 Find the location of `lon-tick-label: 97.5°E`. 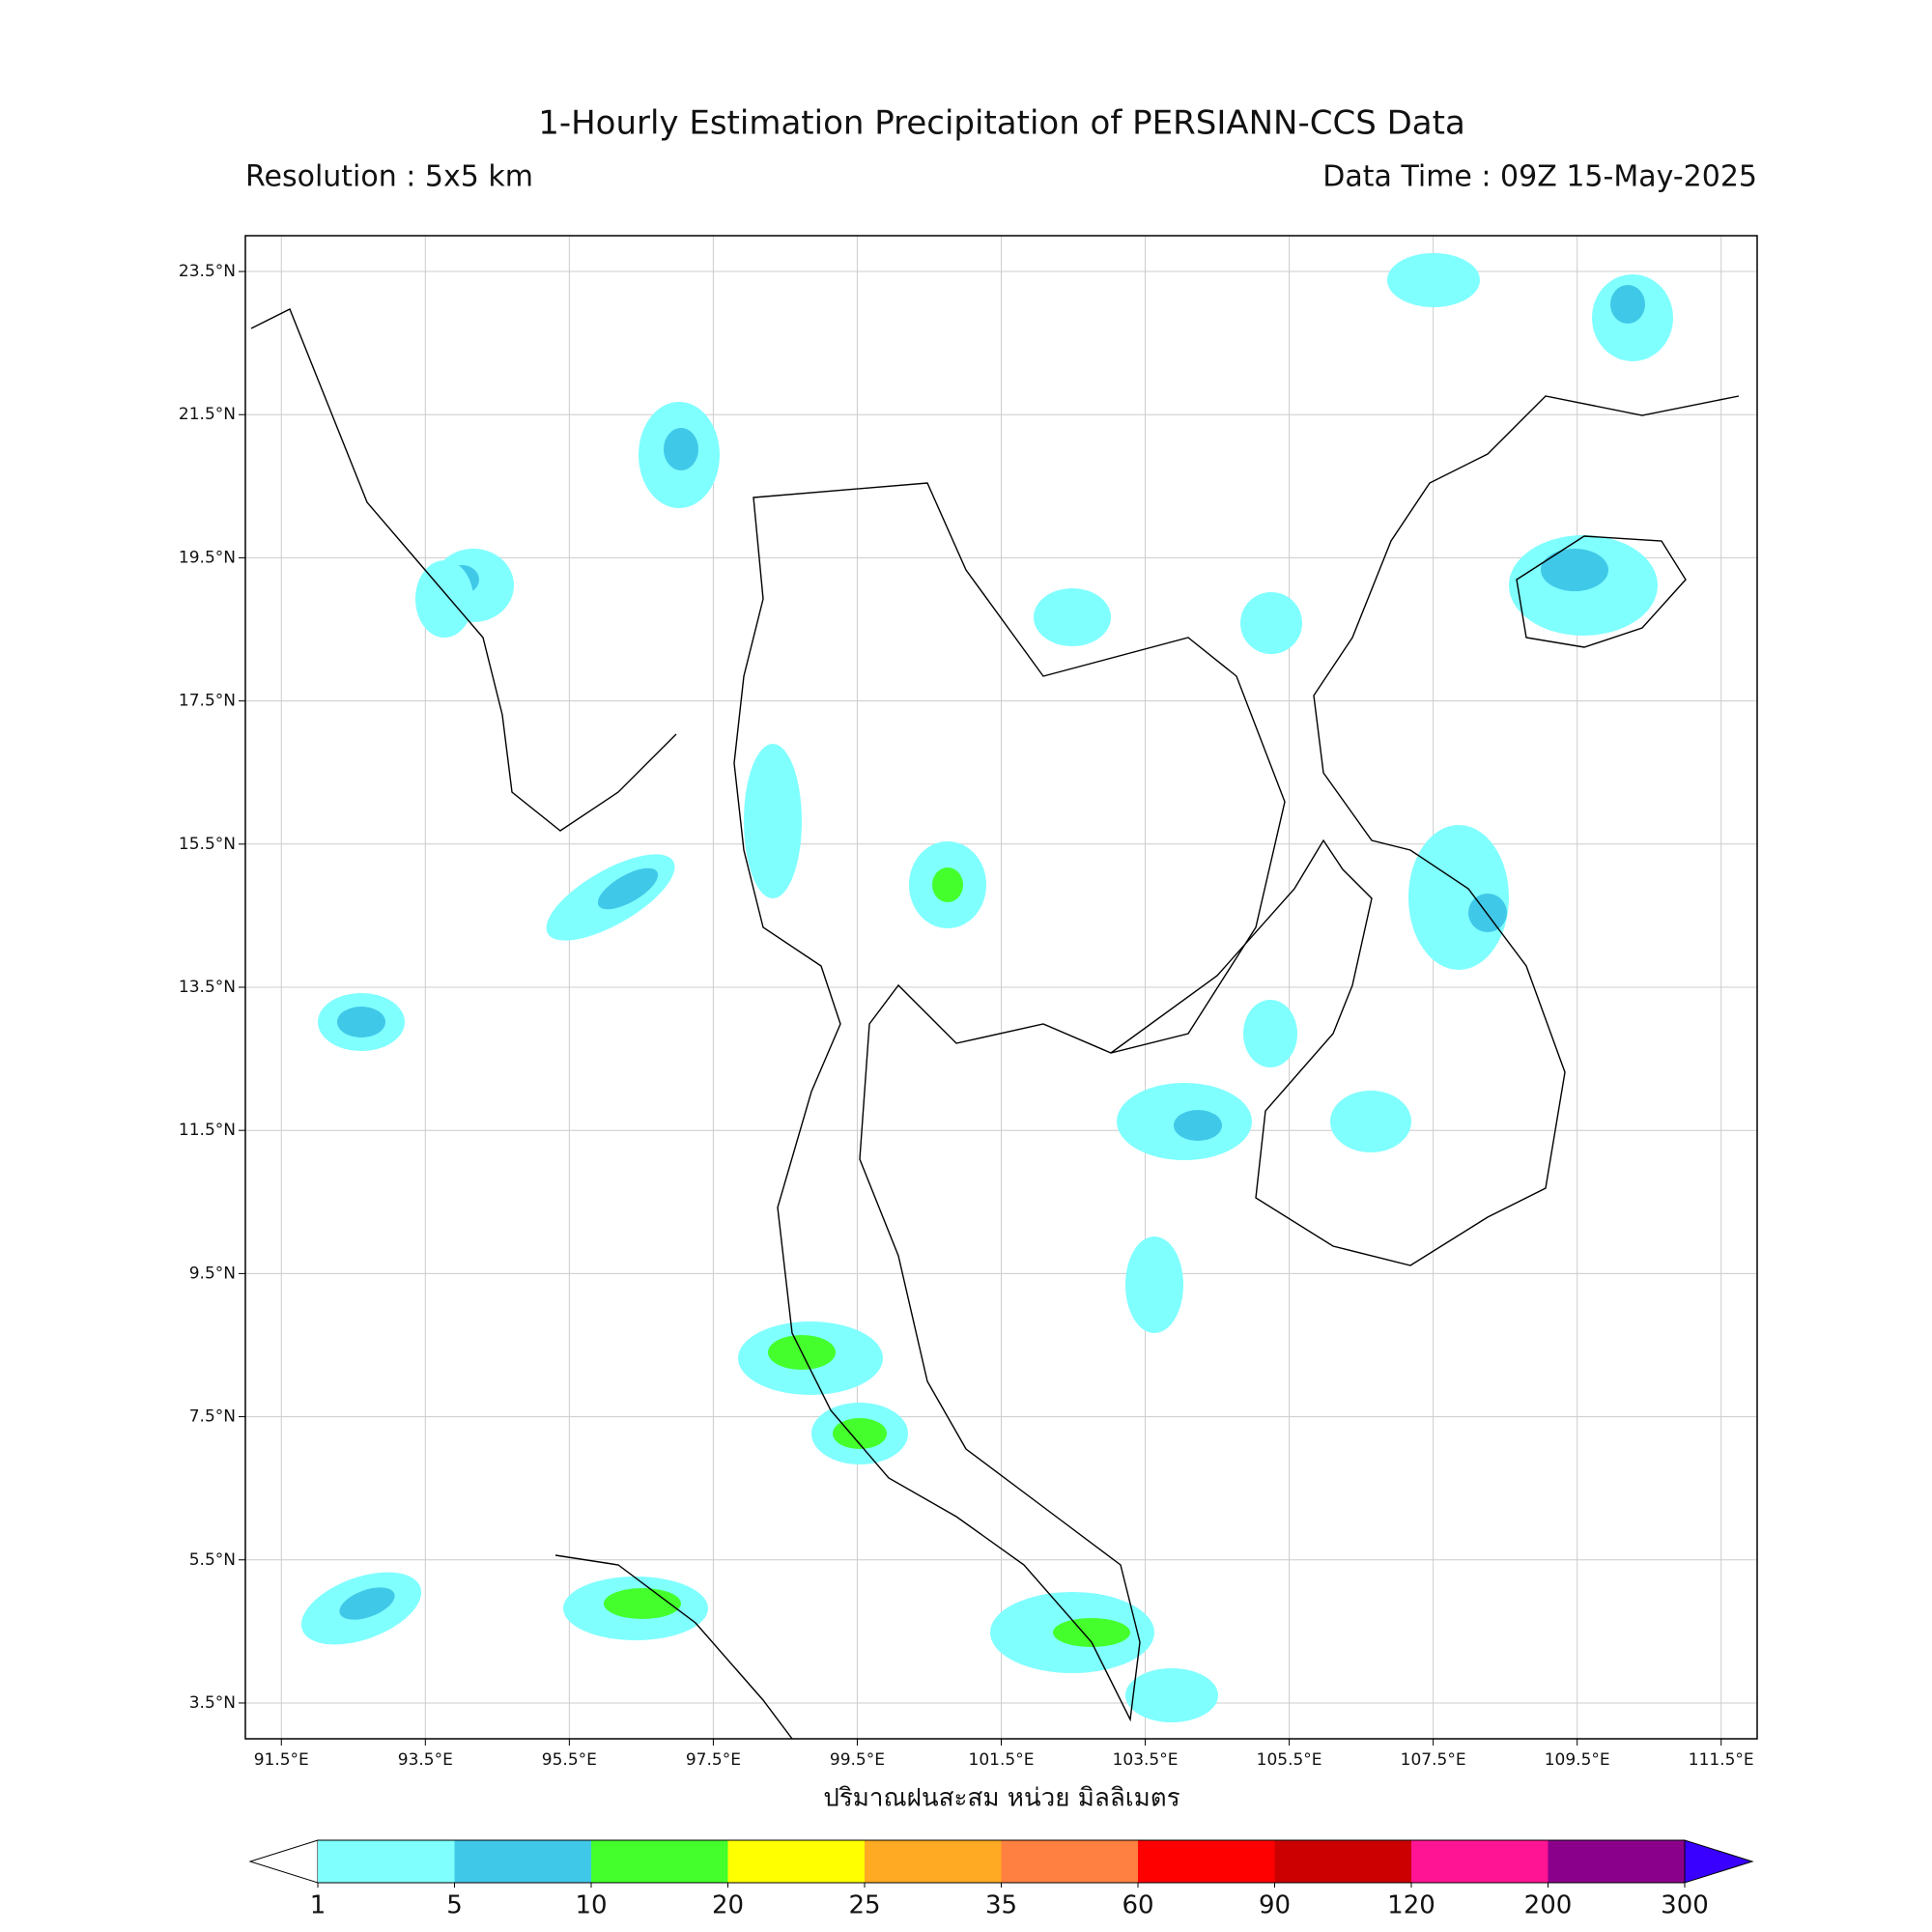

lon-tick-label: 97.5°E is located at coordinates (713, 1760).